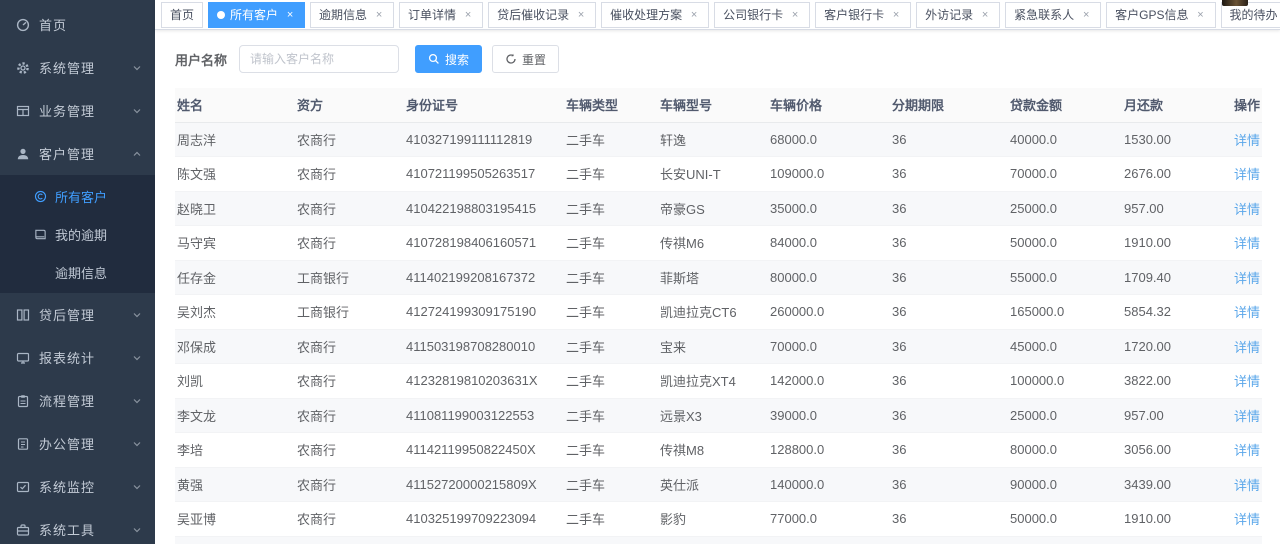  Describe the element at coordinates (343, 15) in the screenshot. I see `tab-label: 逾期信息` at that location.